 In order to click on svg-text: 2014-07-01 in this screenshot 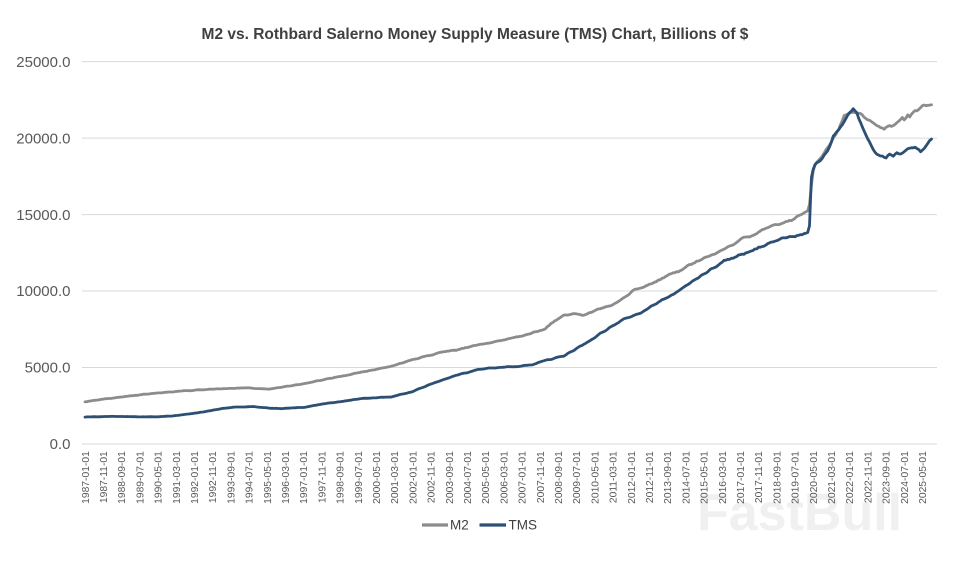, I will do `click(686, 477)`.